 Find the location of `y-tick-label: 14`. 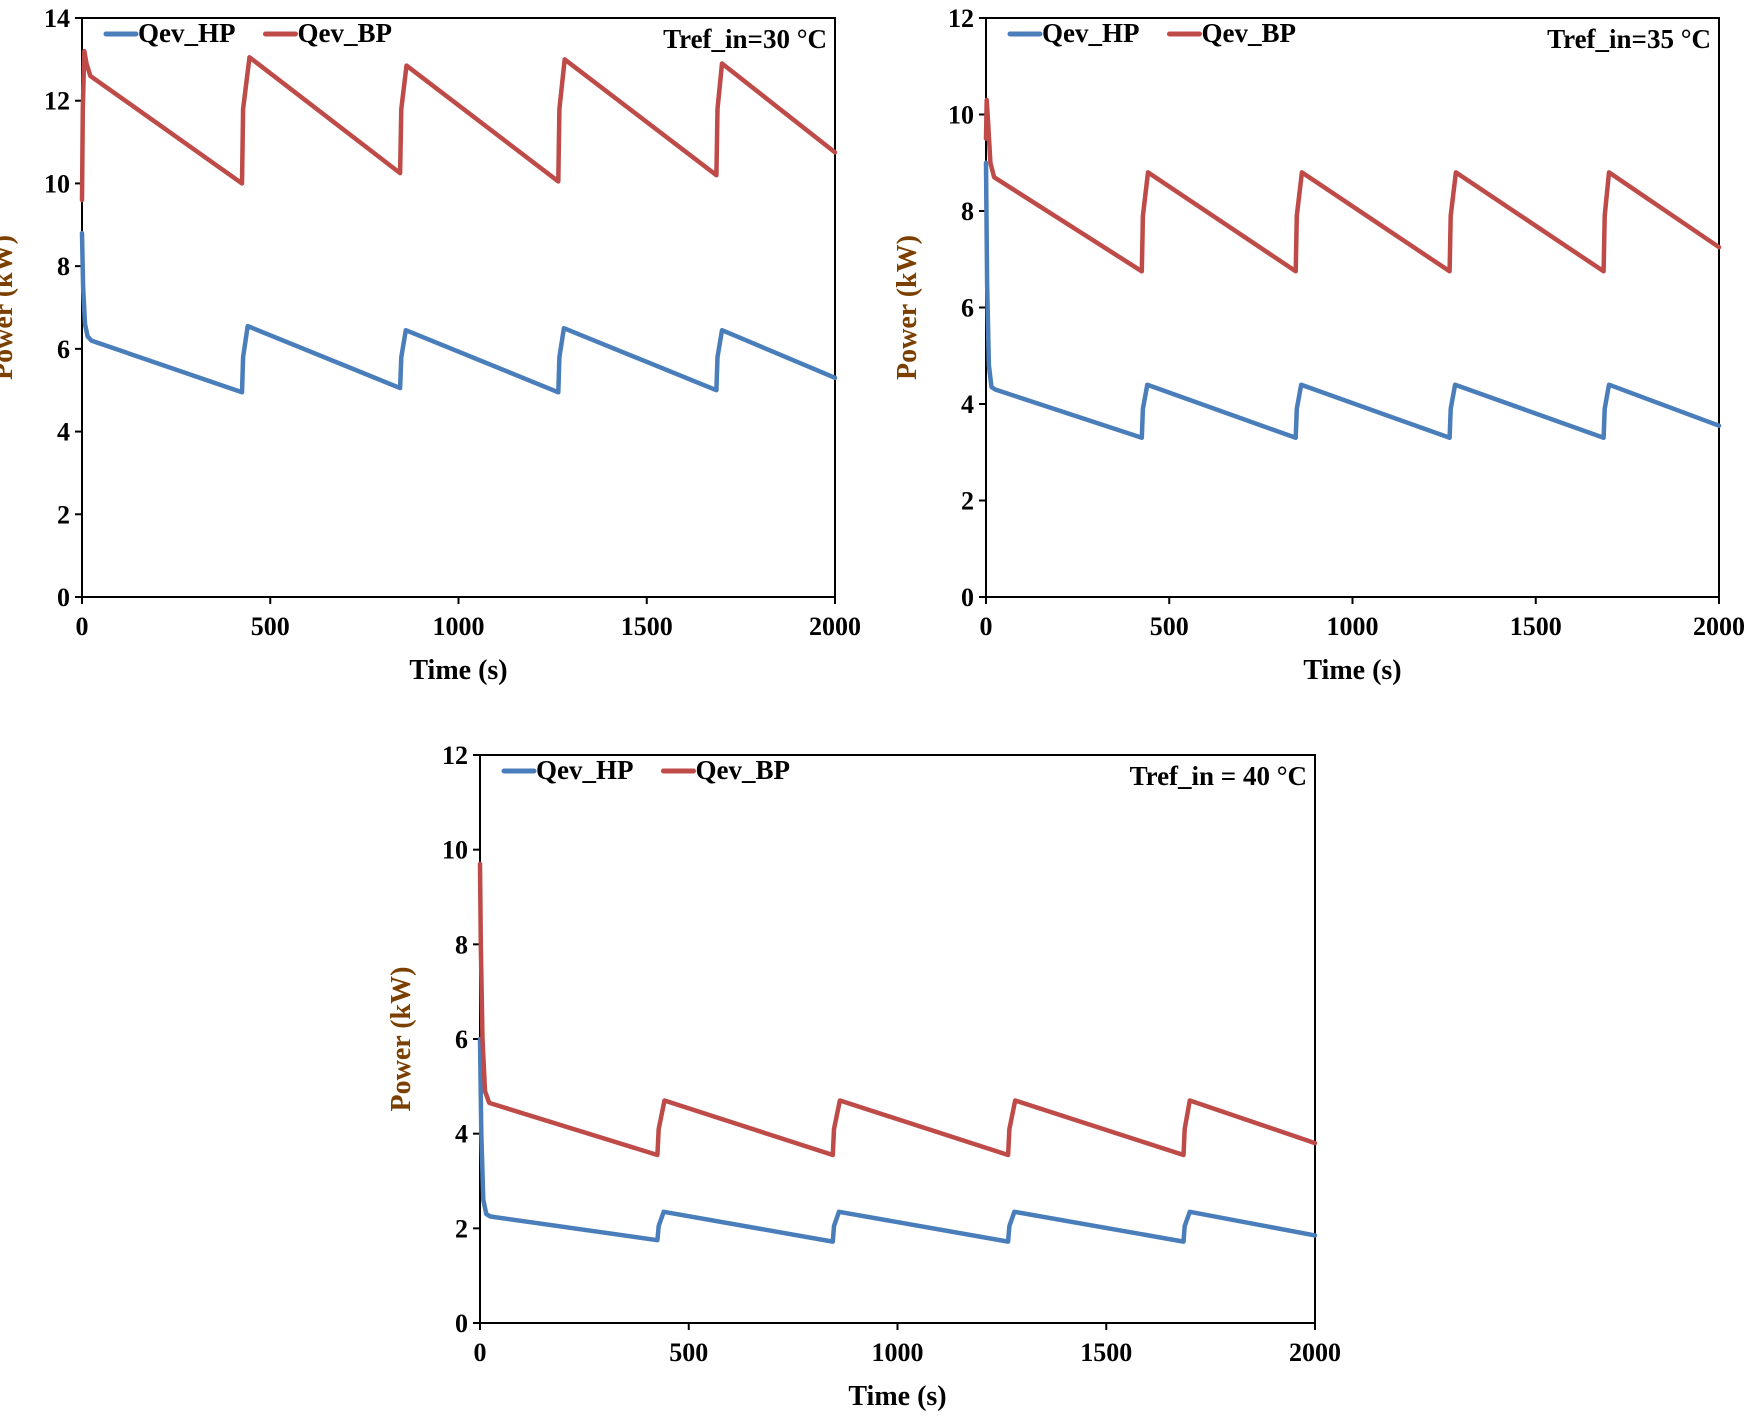

y-tick-label: 14 is located at coordinates (57, 18).